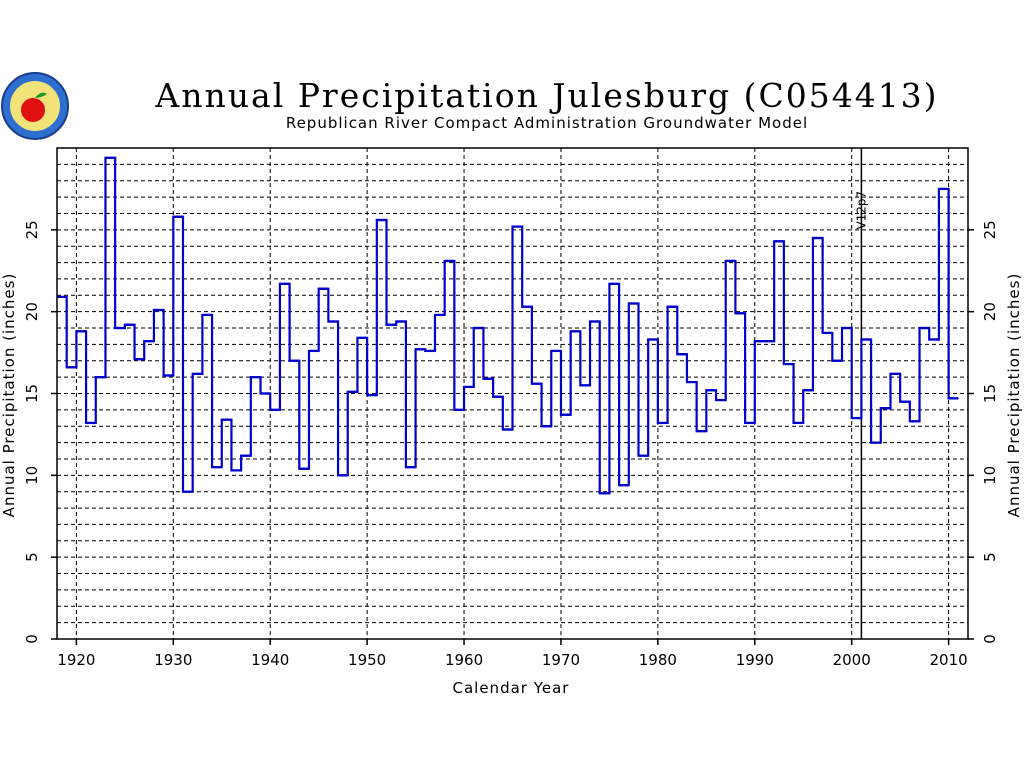 The width and height of the screenshot is (1024, 768). What do you see at coordinates (464, 660) in the screenshot?
I see `x-tick-label: 1960` at bounding box center [464, 660].